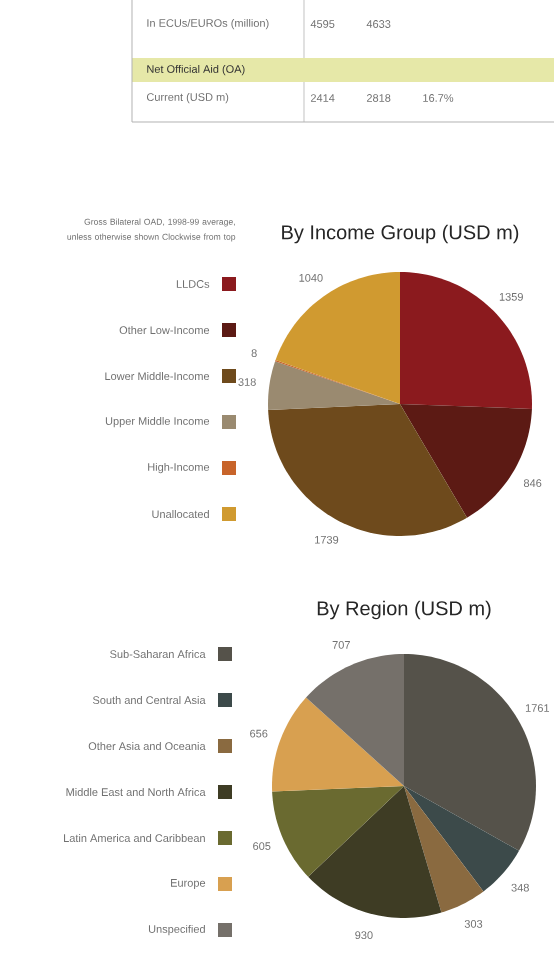  What do you see at coordinates (400, 234) in the screenshot?
I see `chart-title: By Income Group (USD m)` at bounding box center [400, 234].